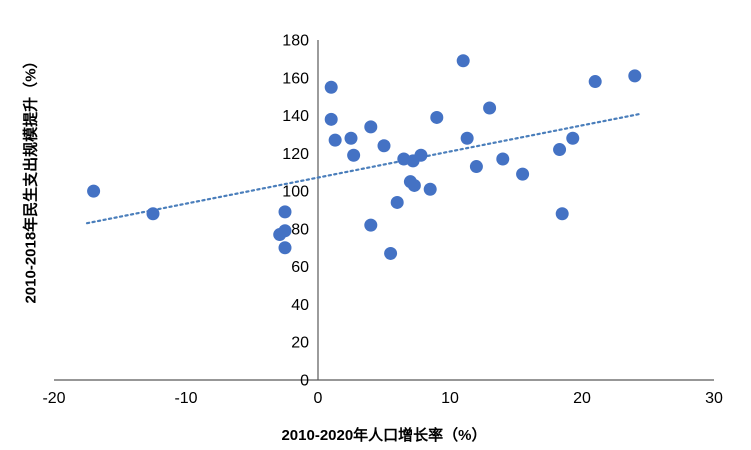 This screenshot has width=751, height=450. What do you see at coordinates (450, 398) in the screenshot?
I see `x-tick-label: 10` at bounding box center [450, 398].